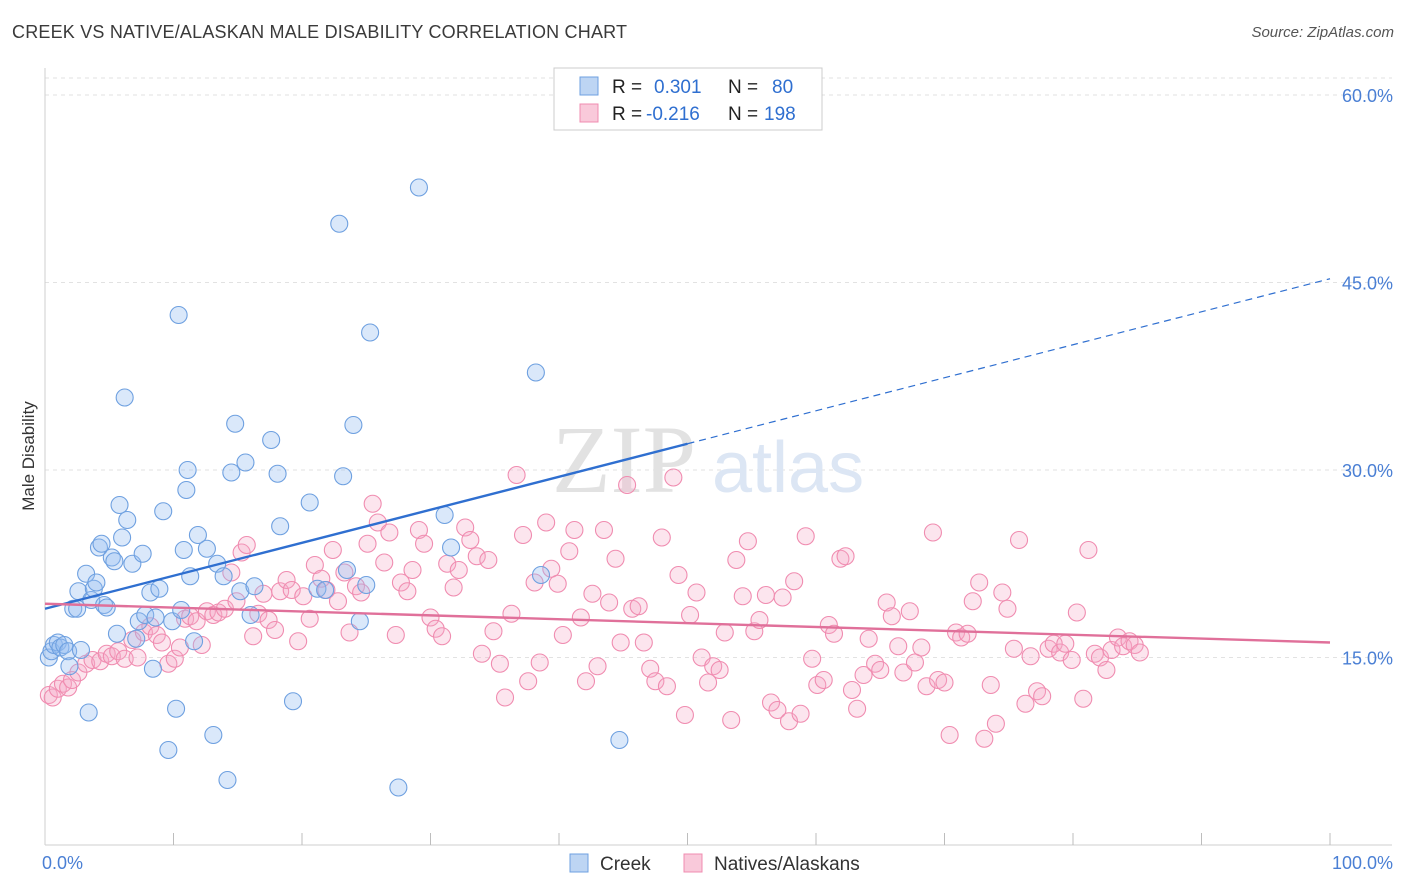  Describe the element at coordinates (625, 864) in the screenshot. I see `bottom-legend-creek: Creek` at that location.